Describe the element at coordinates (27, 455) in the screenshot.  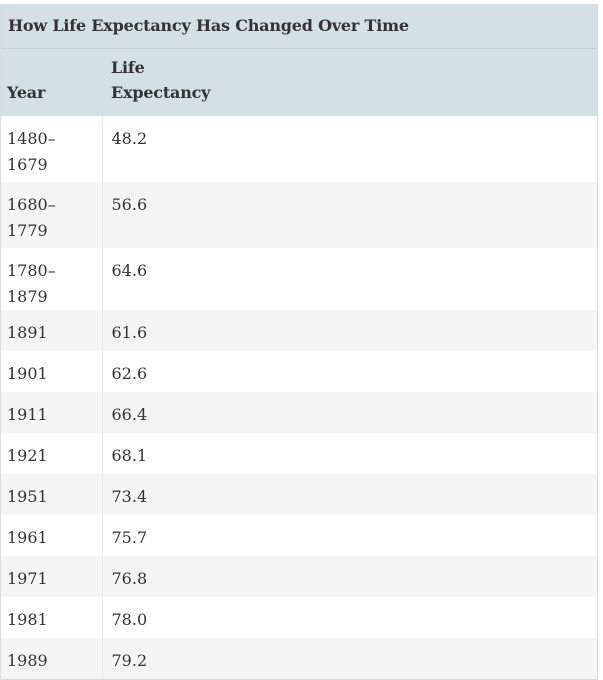
I see `year-text: 1921` at that location.